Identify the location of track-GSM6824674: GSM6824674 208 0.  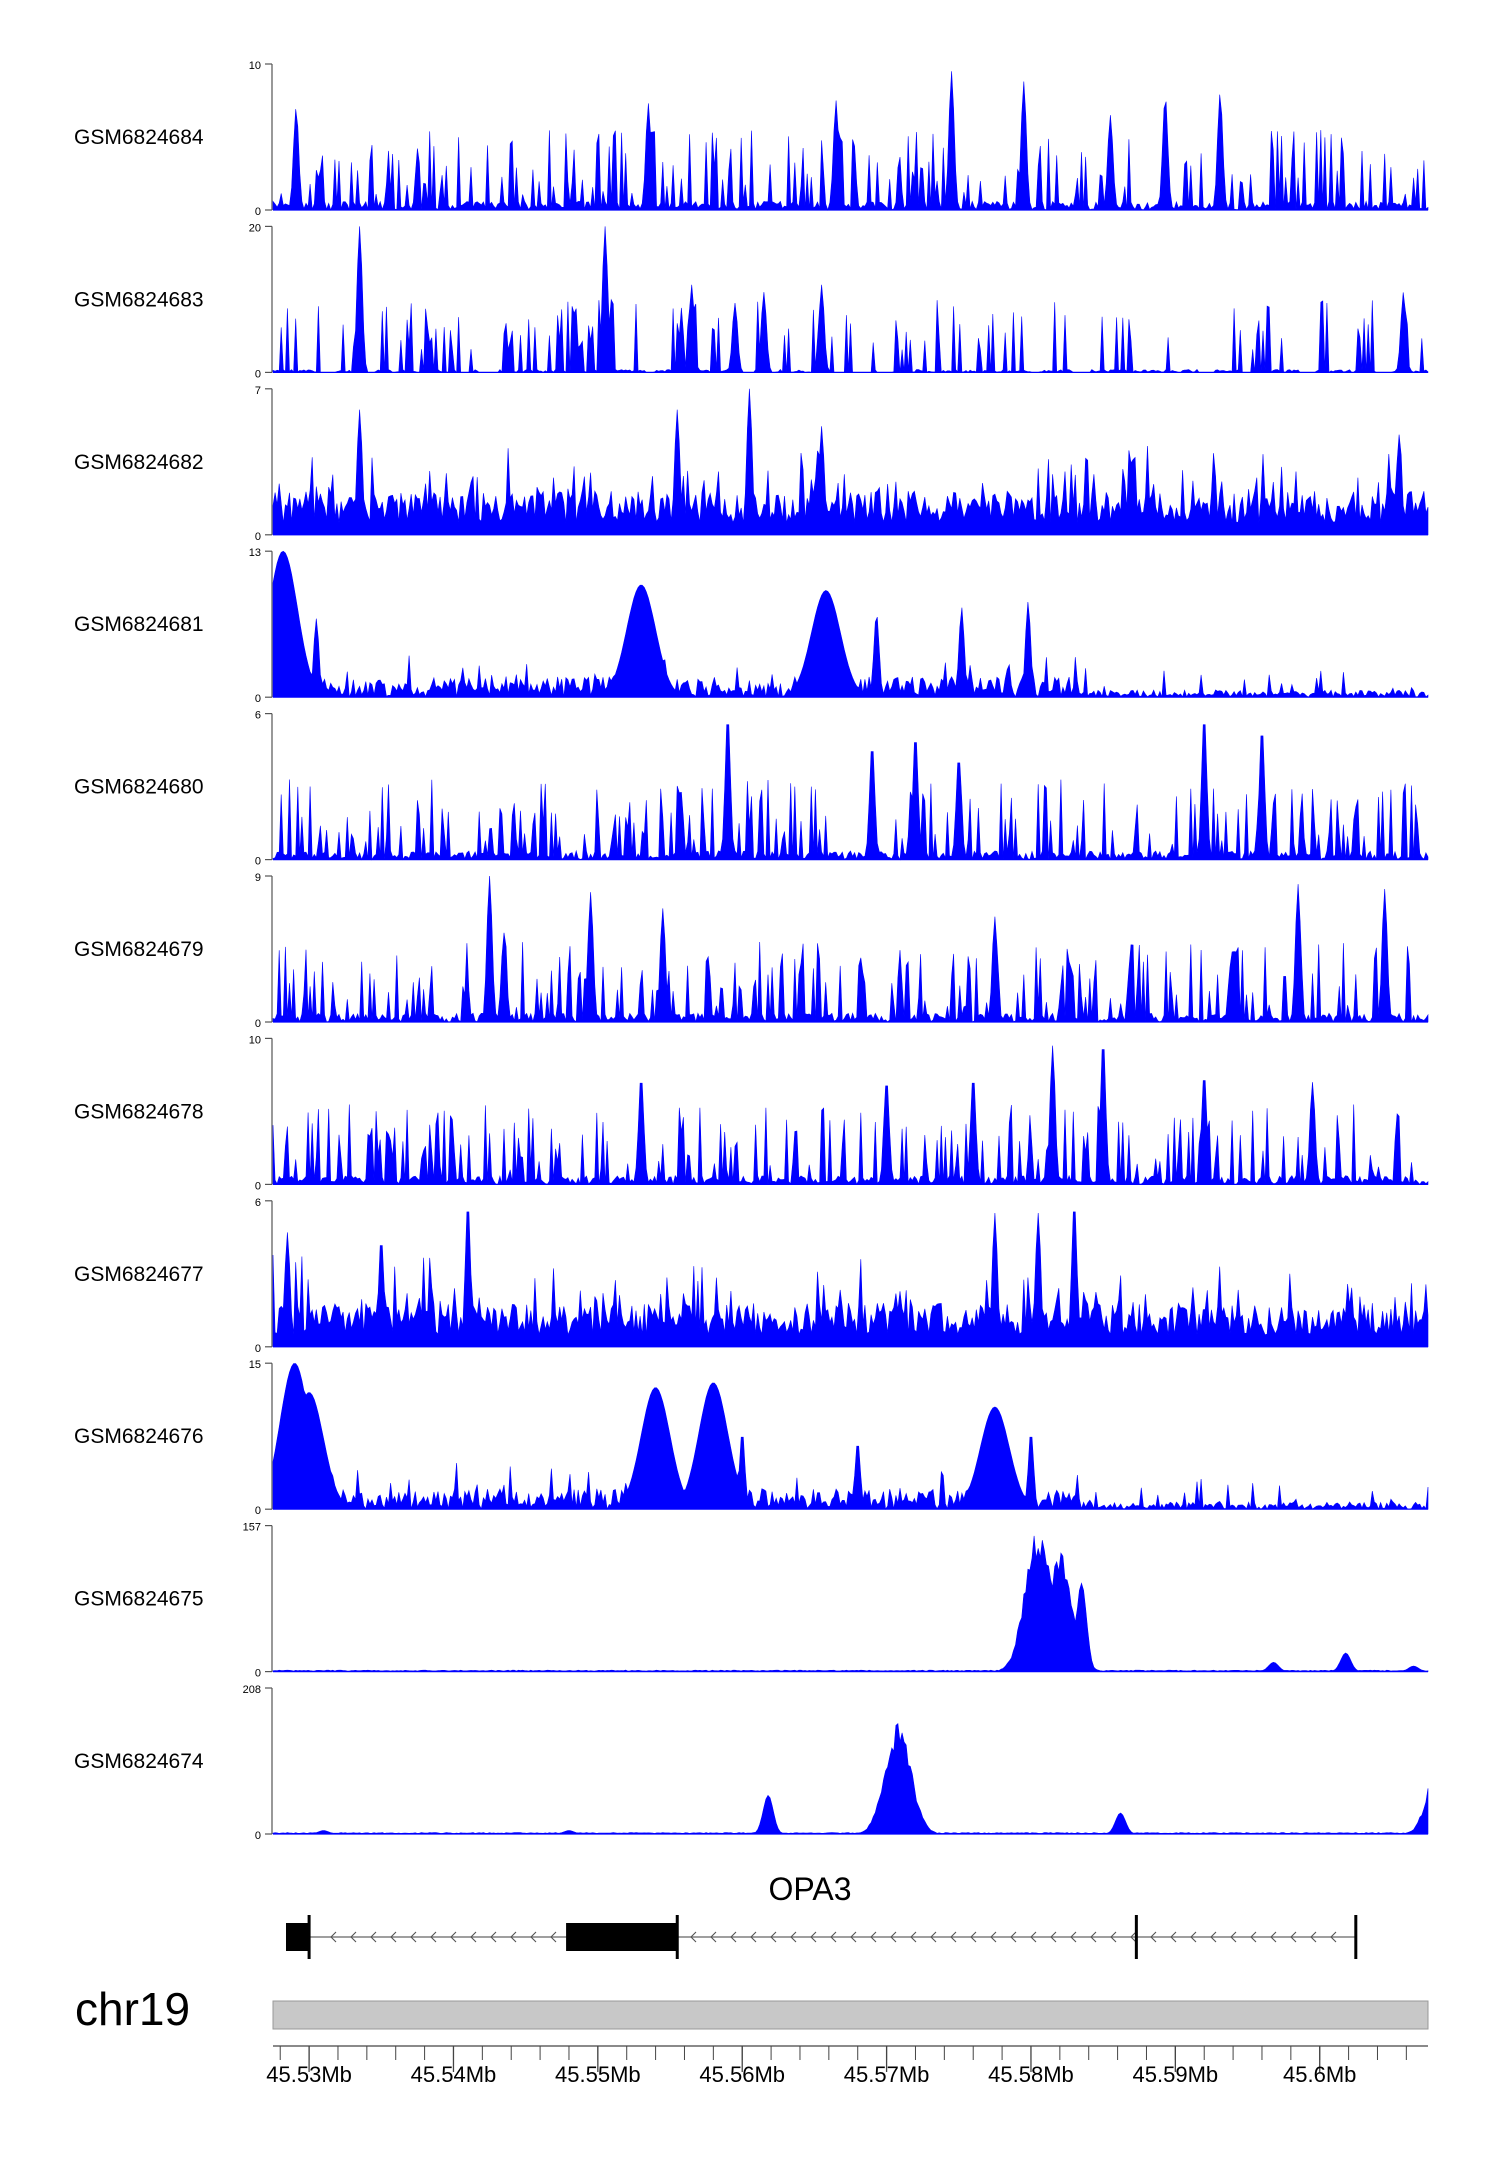
(751, 1763).